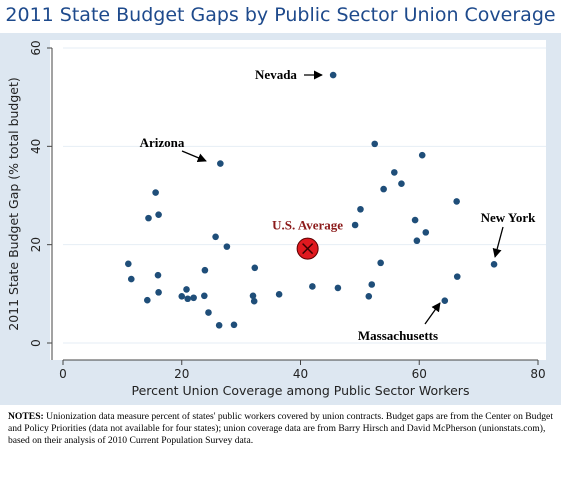  What do you see at coordinates (276, 74) in the screenshot?
I see `annotation-label: Nevada` at bounding box center [276, 74].